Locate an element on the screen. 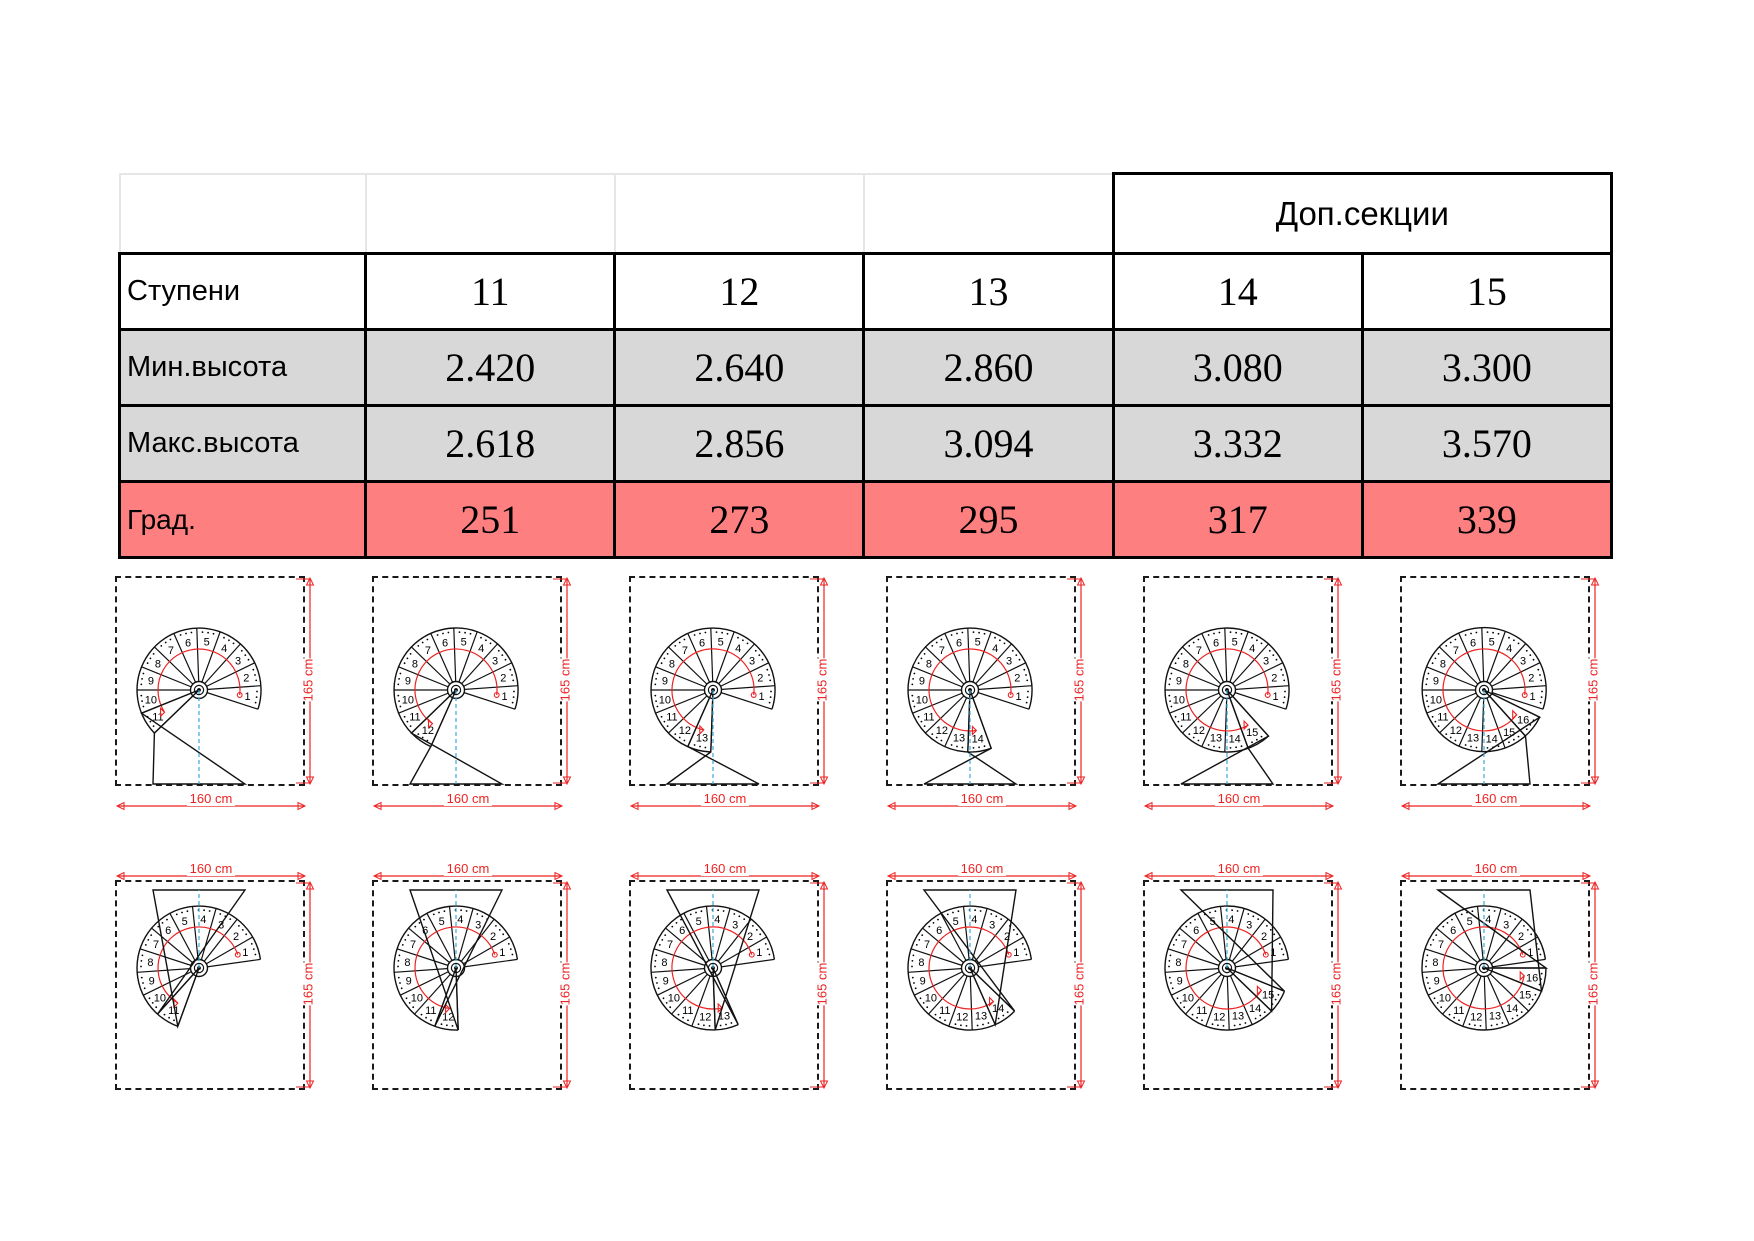 This screenshot has width=1754, height=1241. max-height-cell-1: 2.856 is located at coordinates (739, 443).